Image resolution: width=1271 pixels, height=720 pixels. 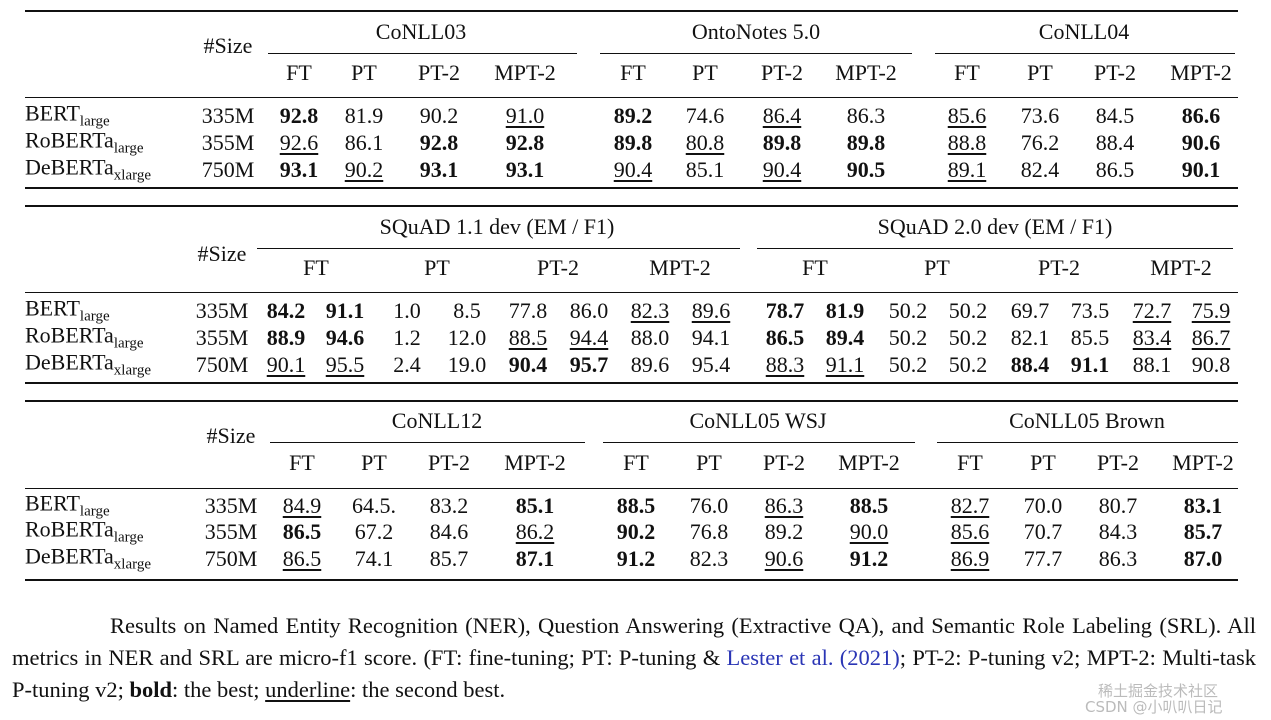 What do you see at coordinates (1090, 310) in the screenshot?
I see `cell: 73.5` at bounding box center [1090, 310].